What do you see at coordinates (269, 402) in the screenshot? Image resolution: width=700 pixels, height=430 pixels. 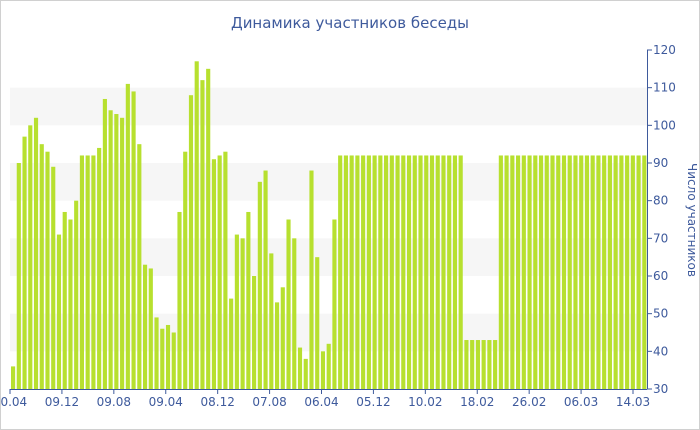 I see `x-tick-label: 07.08` at bounding box center [269, 402].